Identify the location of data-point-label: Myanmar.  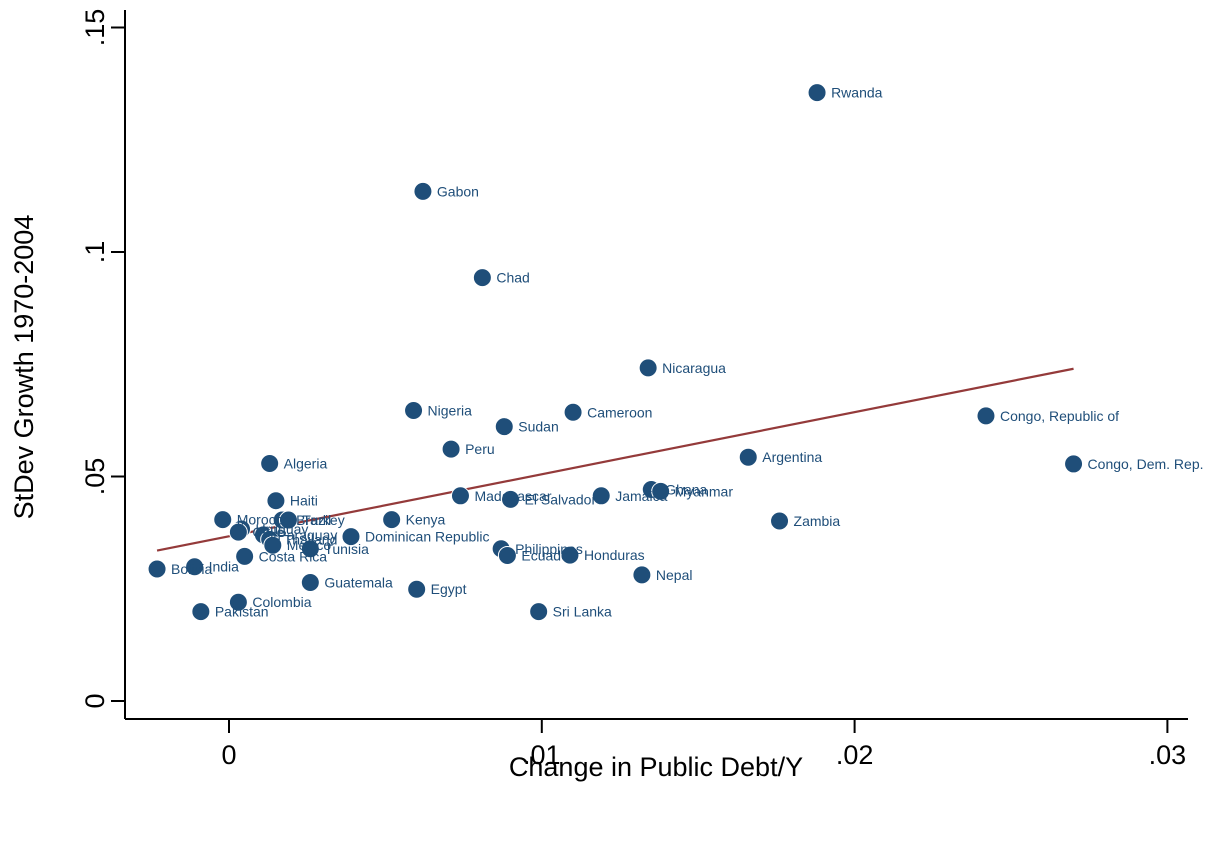
(704, 491).